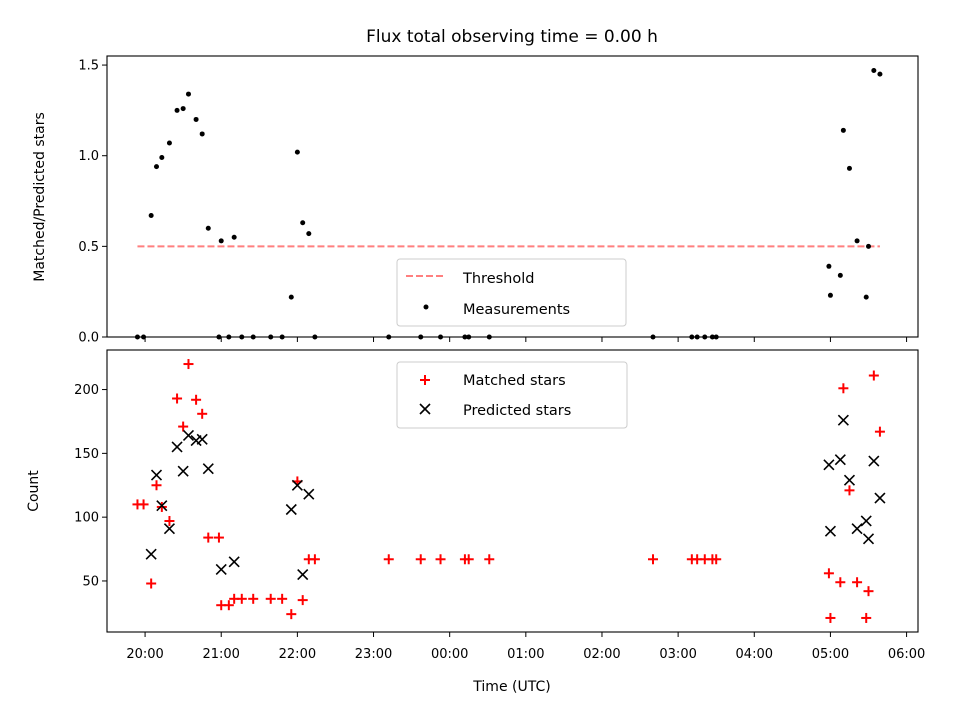 The height and width of the screenshot is (720, 960). I want to click on bottom-legend-box, so click(512, 395).